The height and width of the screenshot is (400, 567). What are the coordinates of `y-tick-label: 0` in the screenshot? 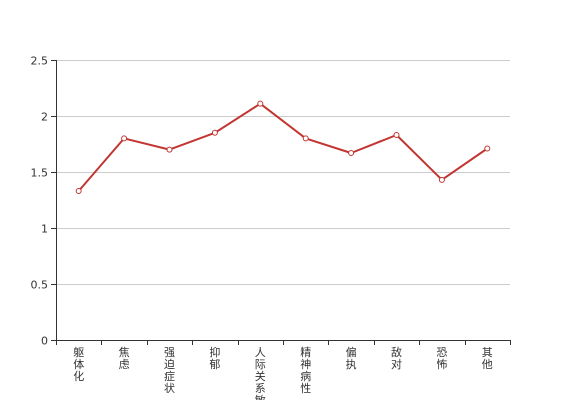 It's located at (44, 341).